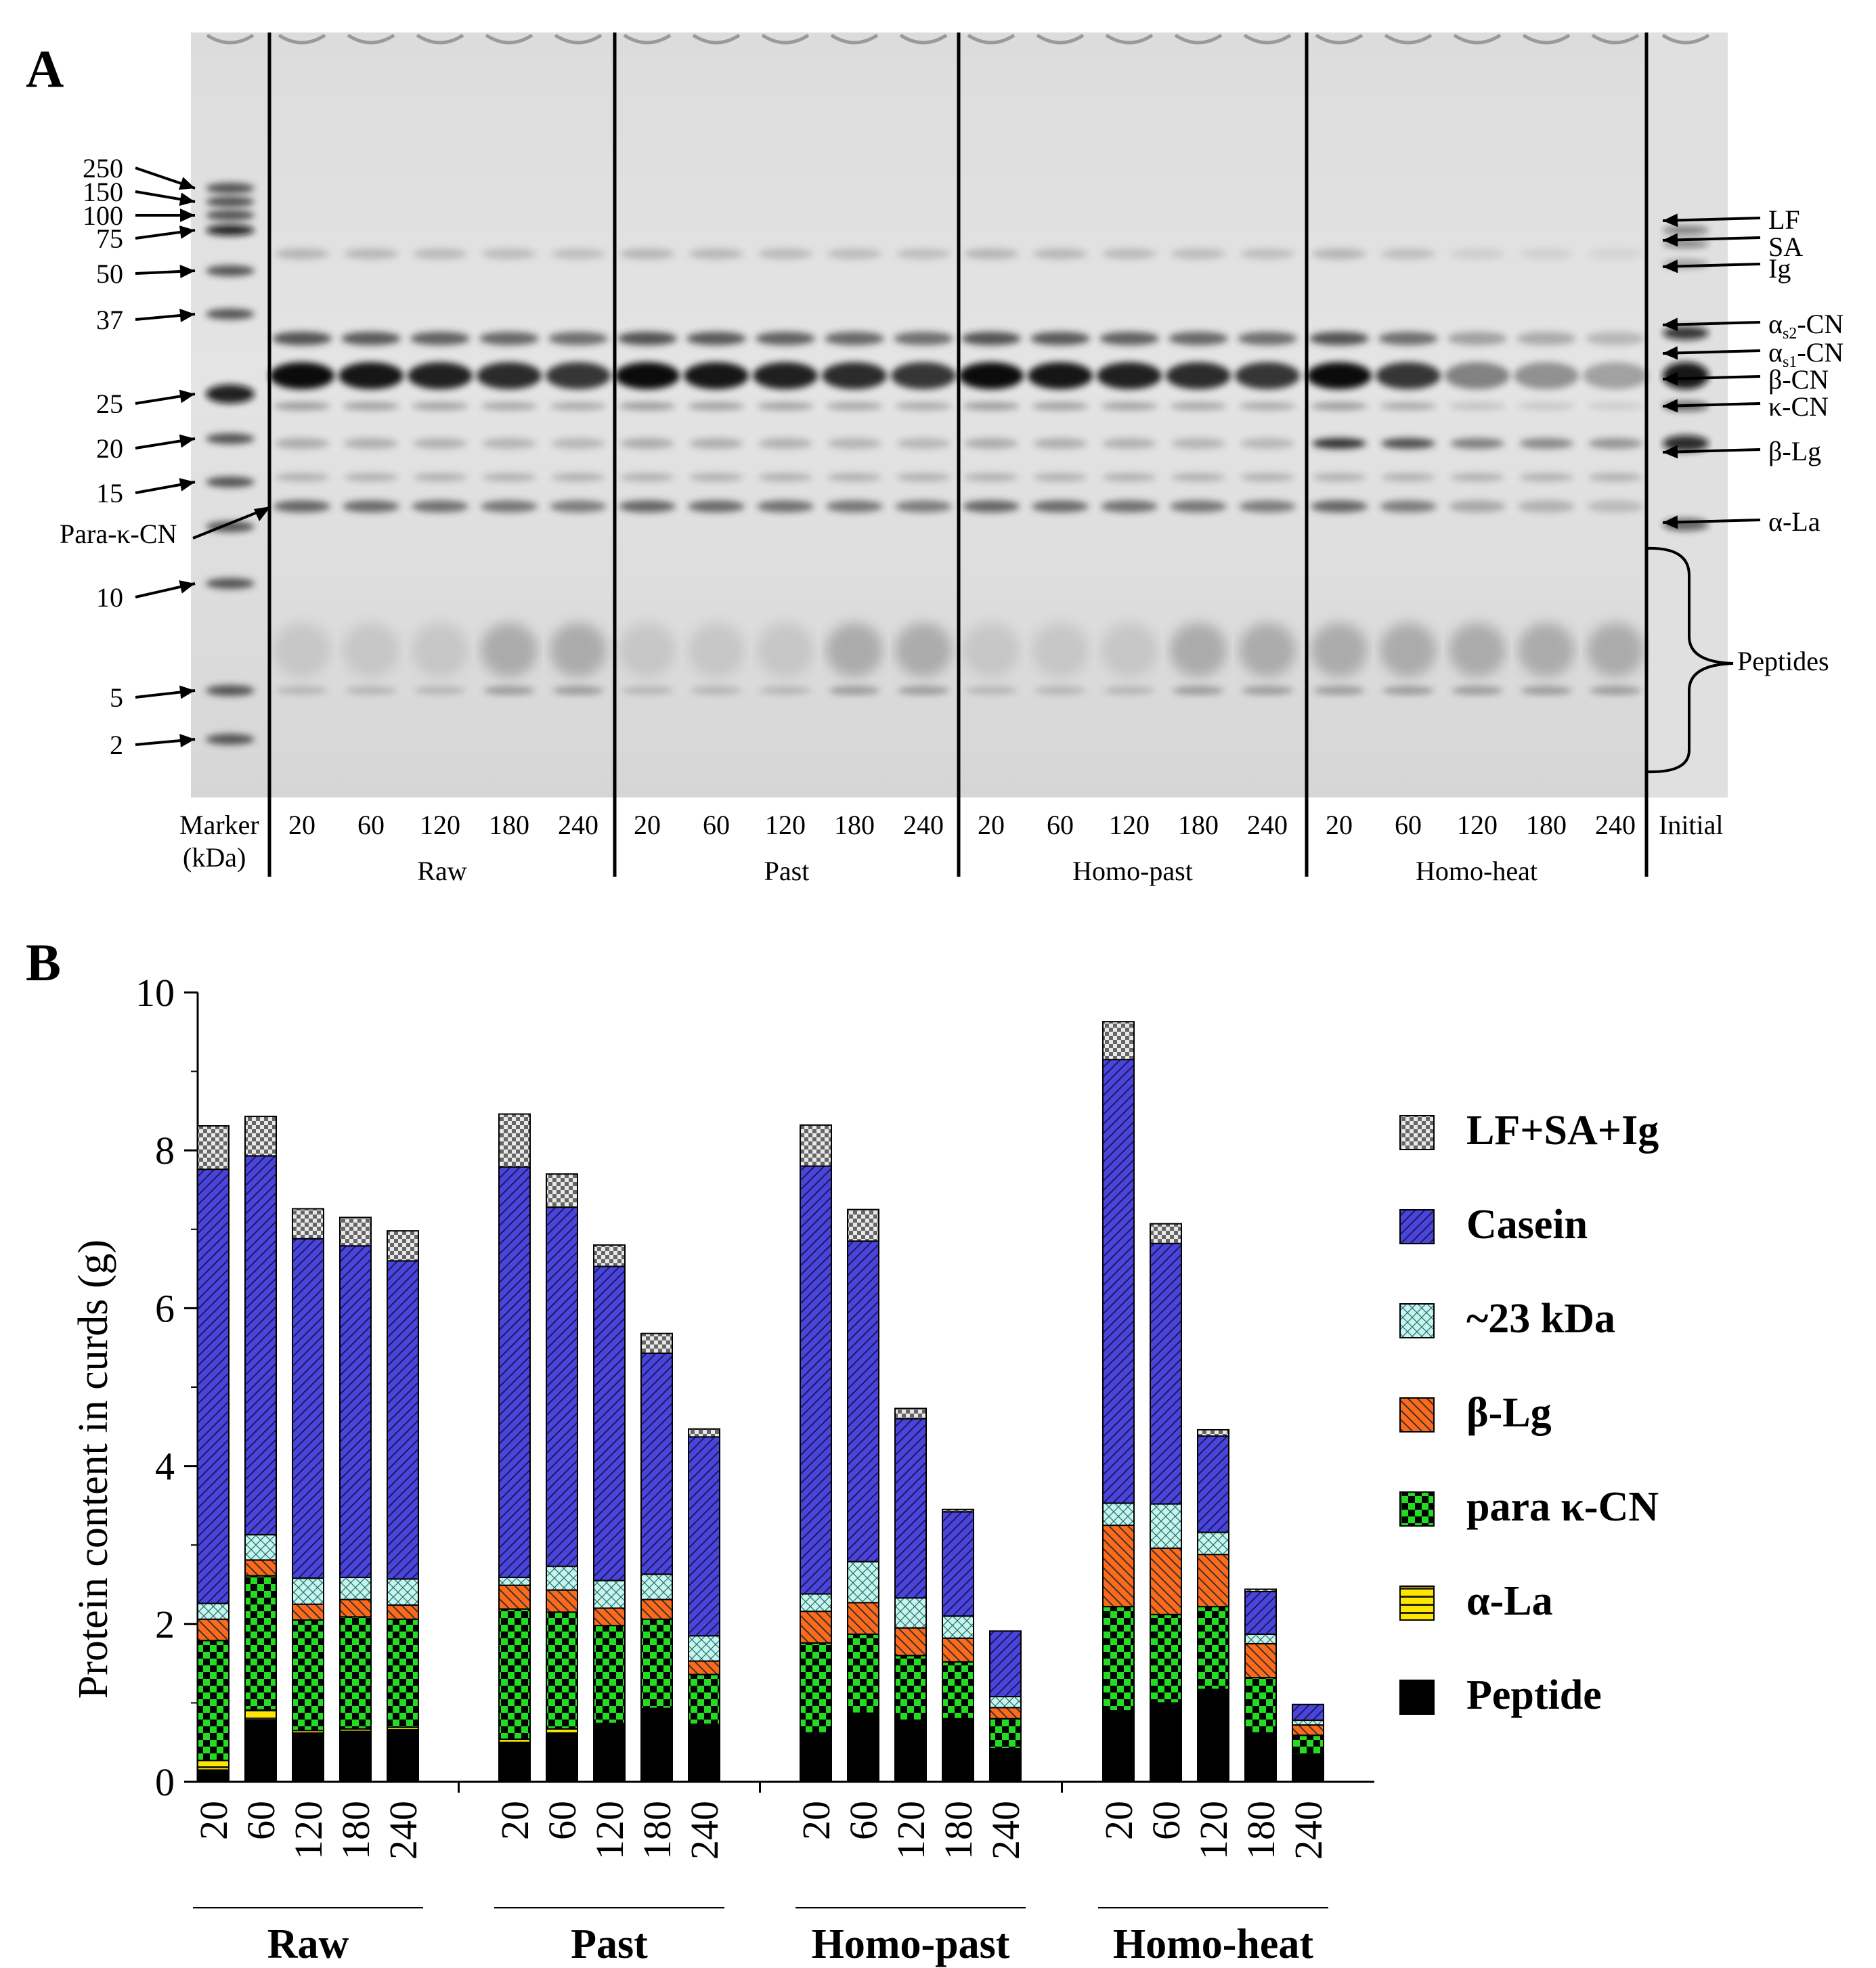 This screenshot has width=1876, height=1968. What do you see at coordinates (155, 993) in the screenshot?
I see `y-tick-label: 10` at bounding box center [155, 993].